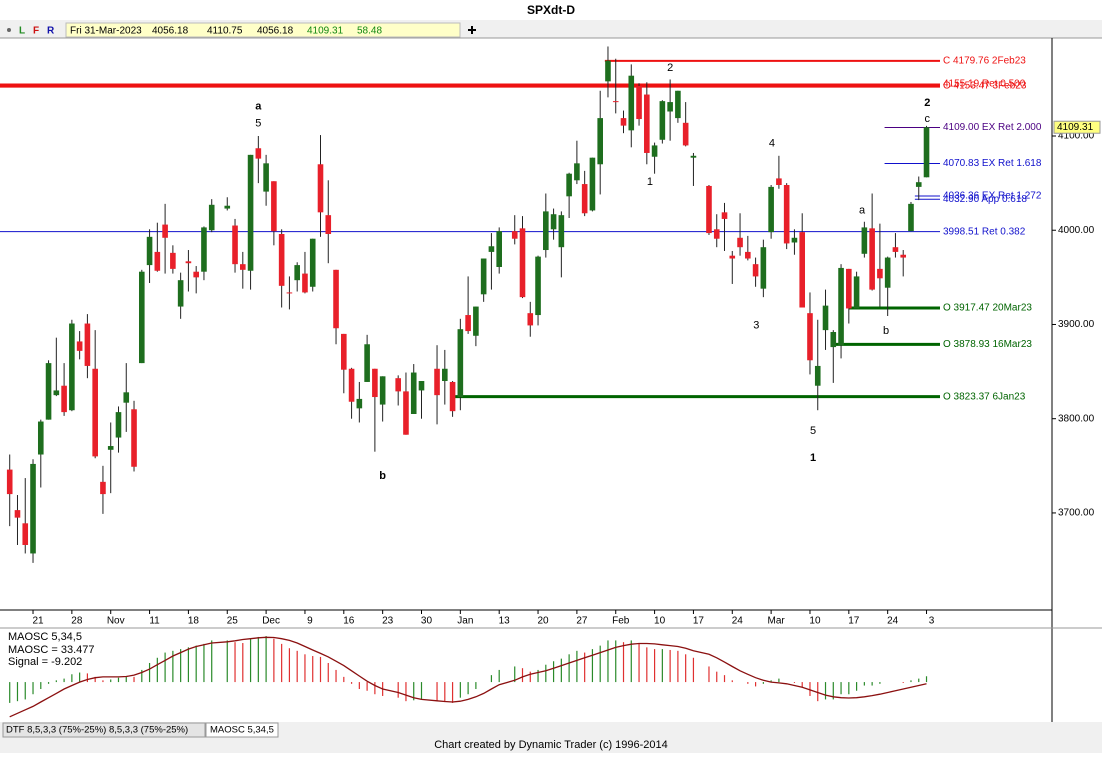  I want to click on toolbar-button: F, so click(36, 31).